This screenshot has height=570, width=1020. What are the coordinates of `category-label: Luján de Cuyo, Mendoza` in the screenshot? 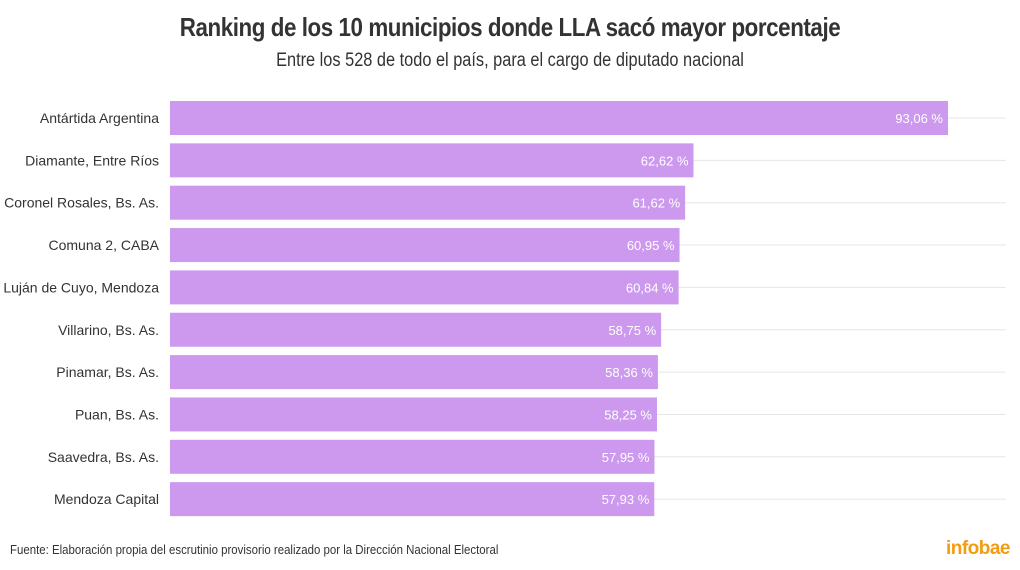 It's located at (81, 287).